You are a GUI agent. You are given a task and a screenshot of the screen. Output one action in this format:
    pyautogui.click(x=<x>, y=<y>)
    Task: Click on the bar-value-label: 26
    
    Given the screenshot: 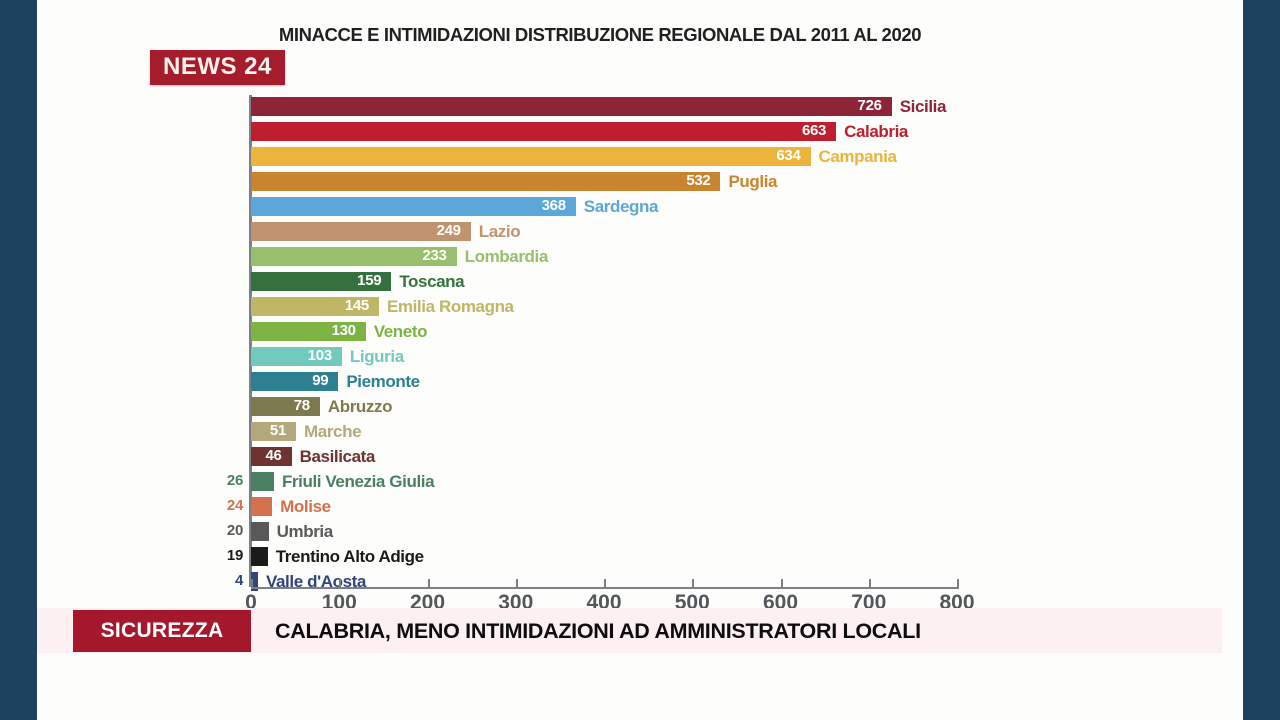 What is the action you would take?
    pyautogui.click(x=234, y=480)
    